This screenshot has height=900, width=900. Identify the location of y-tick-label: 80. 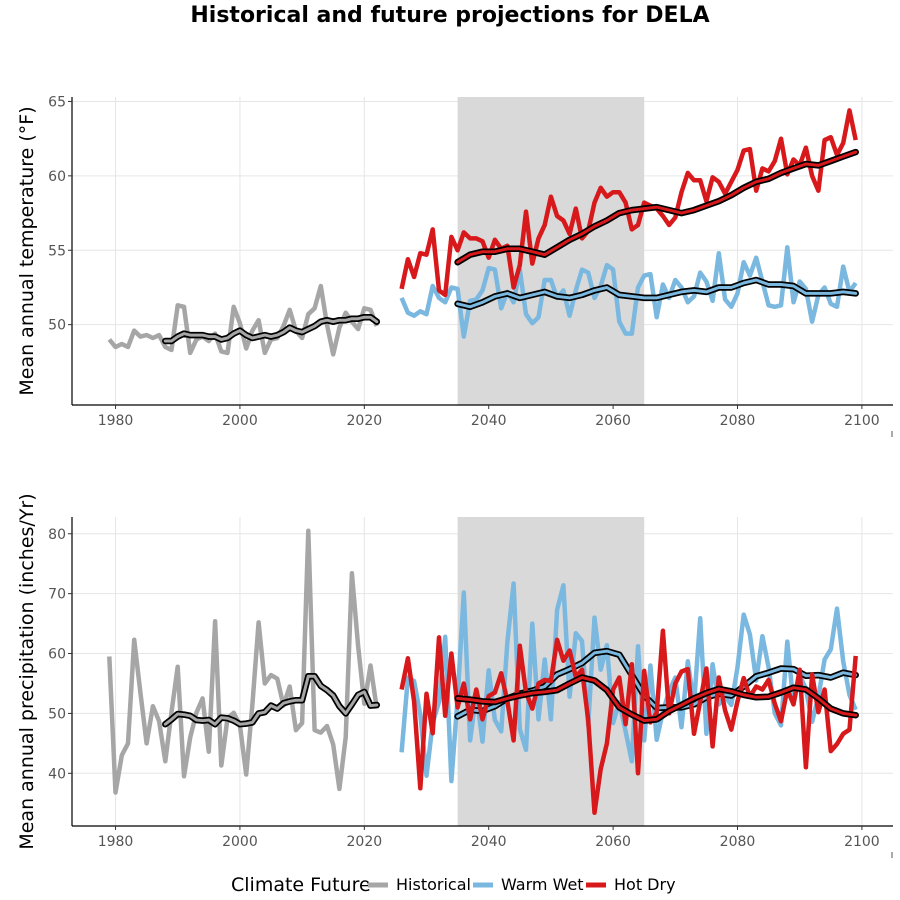
(57, 535).